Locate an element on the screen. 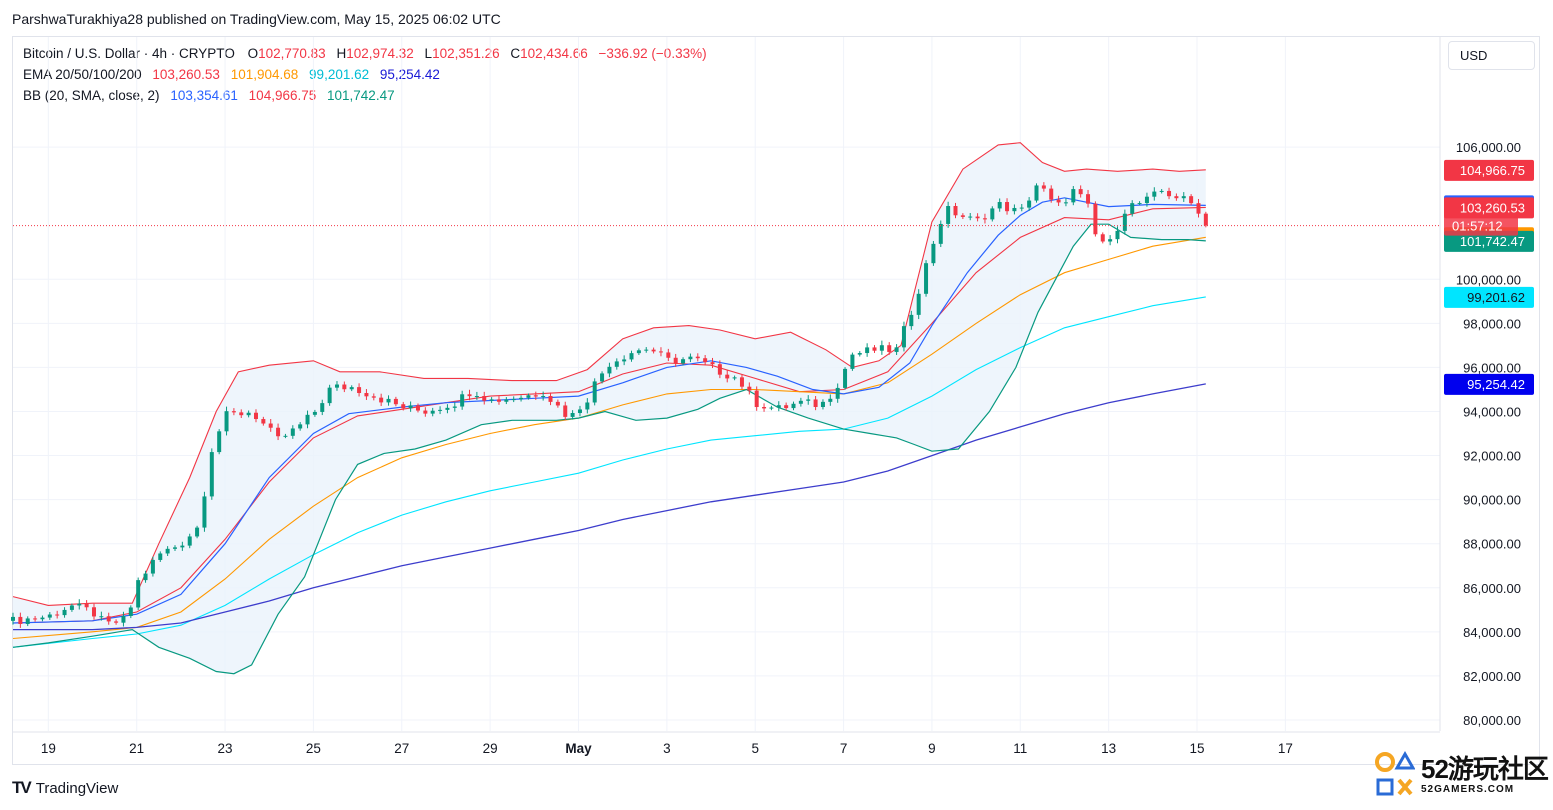 This screenshot has height=810, width=1553. ema-legend-label: EMA 20/50/100/200 is located at coordinates (82, 74).